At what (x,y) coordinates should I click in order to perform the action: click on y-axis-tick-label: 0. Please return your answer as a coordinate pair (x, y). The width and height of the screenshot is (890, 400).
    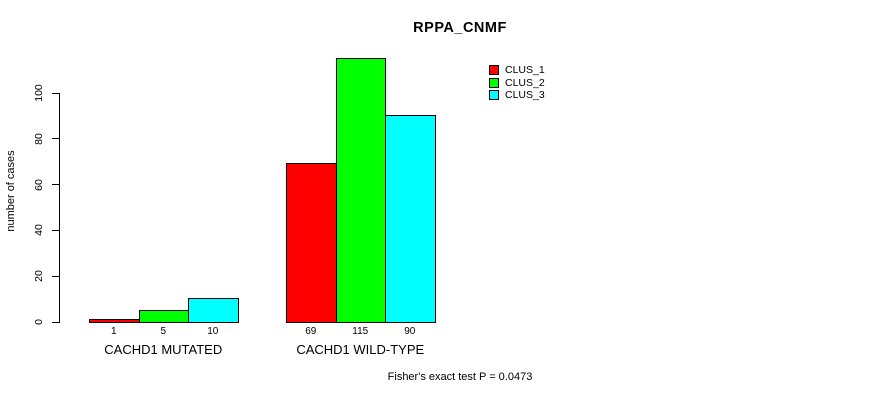
    Looking at the image, I should click on (39, 322).